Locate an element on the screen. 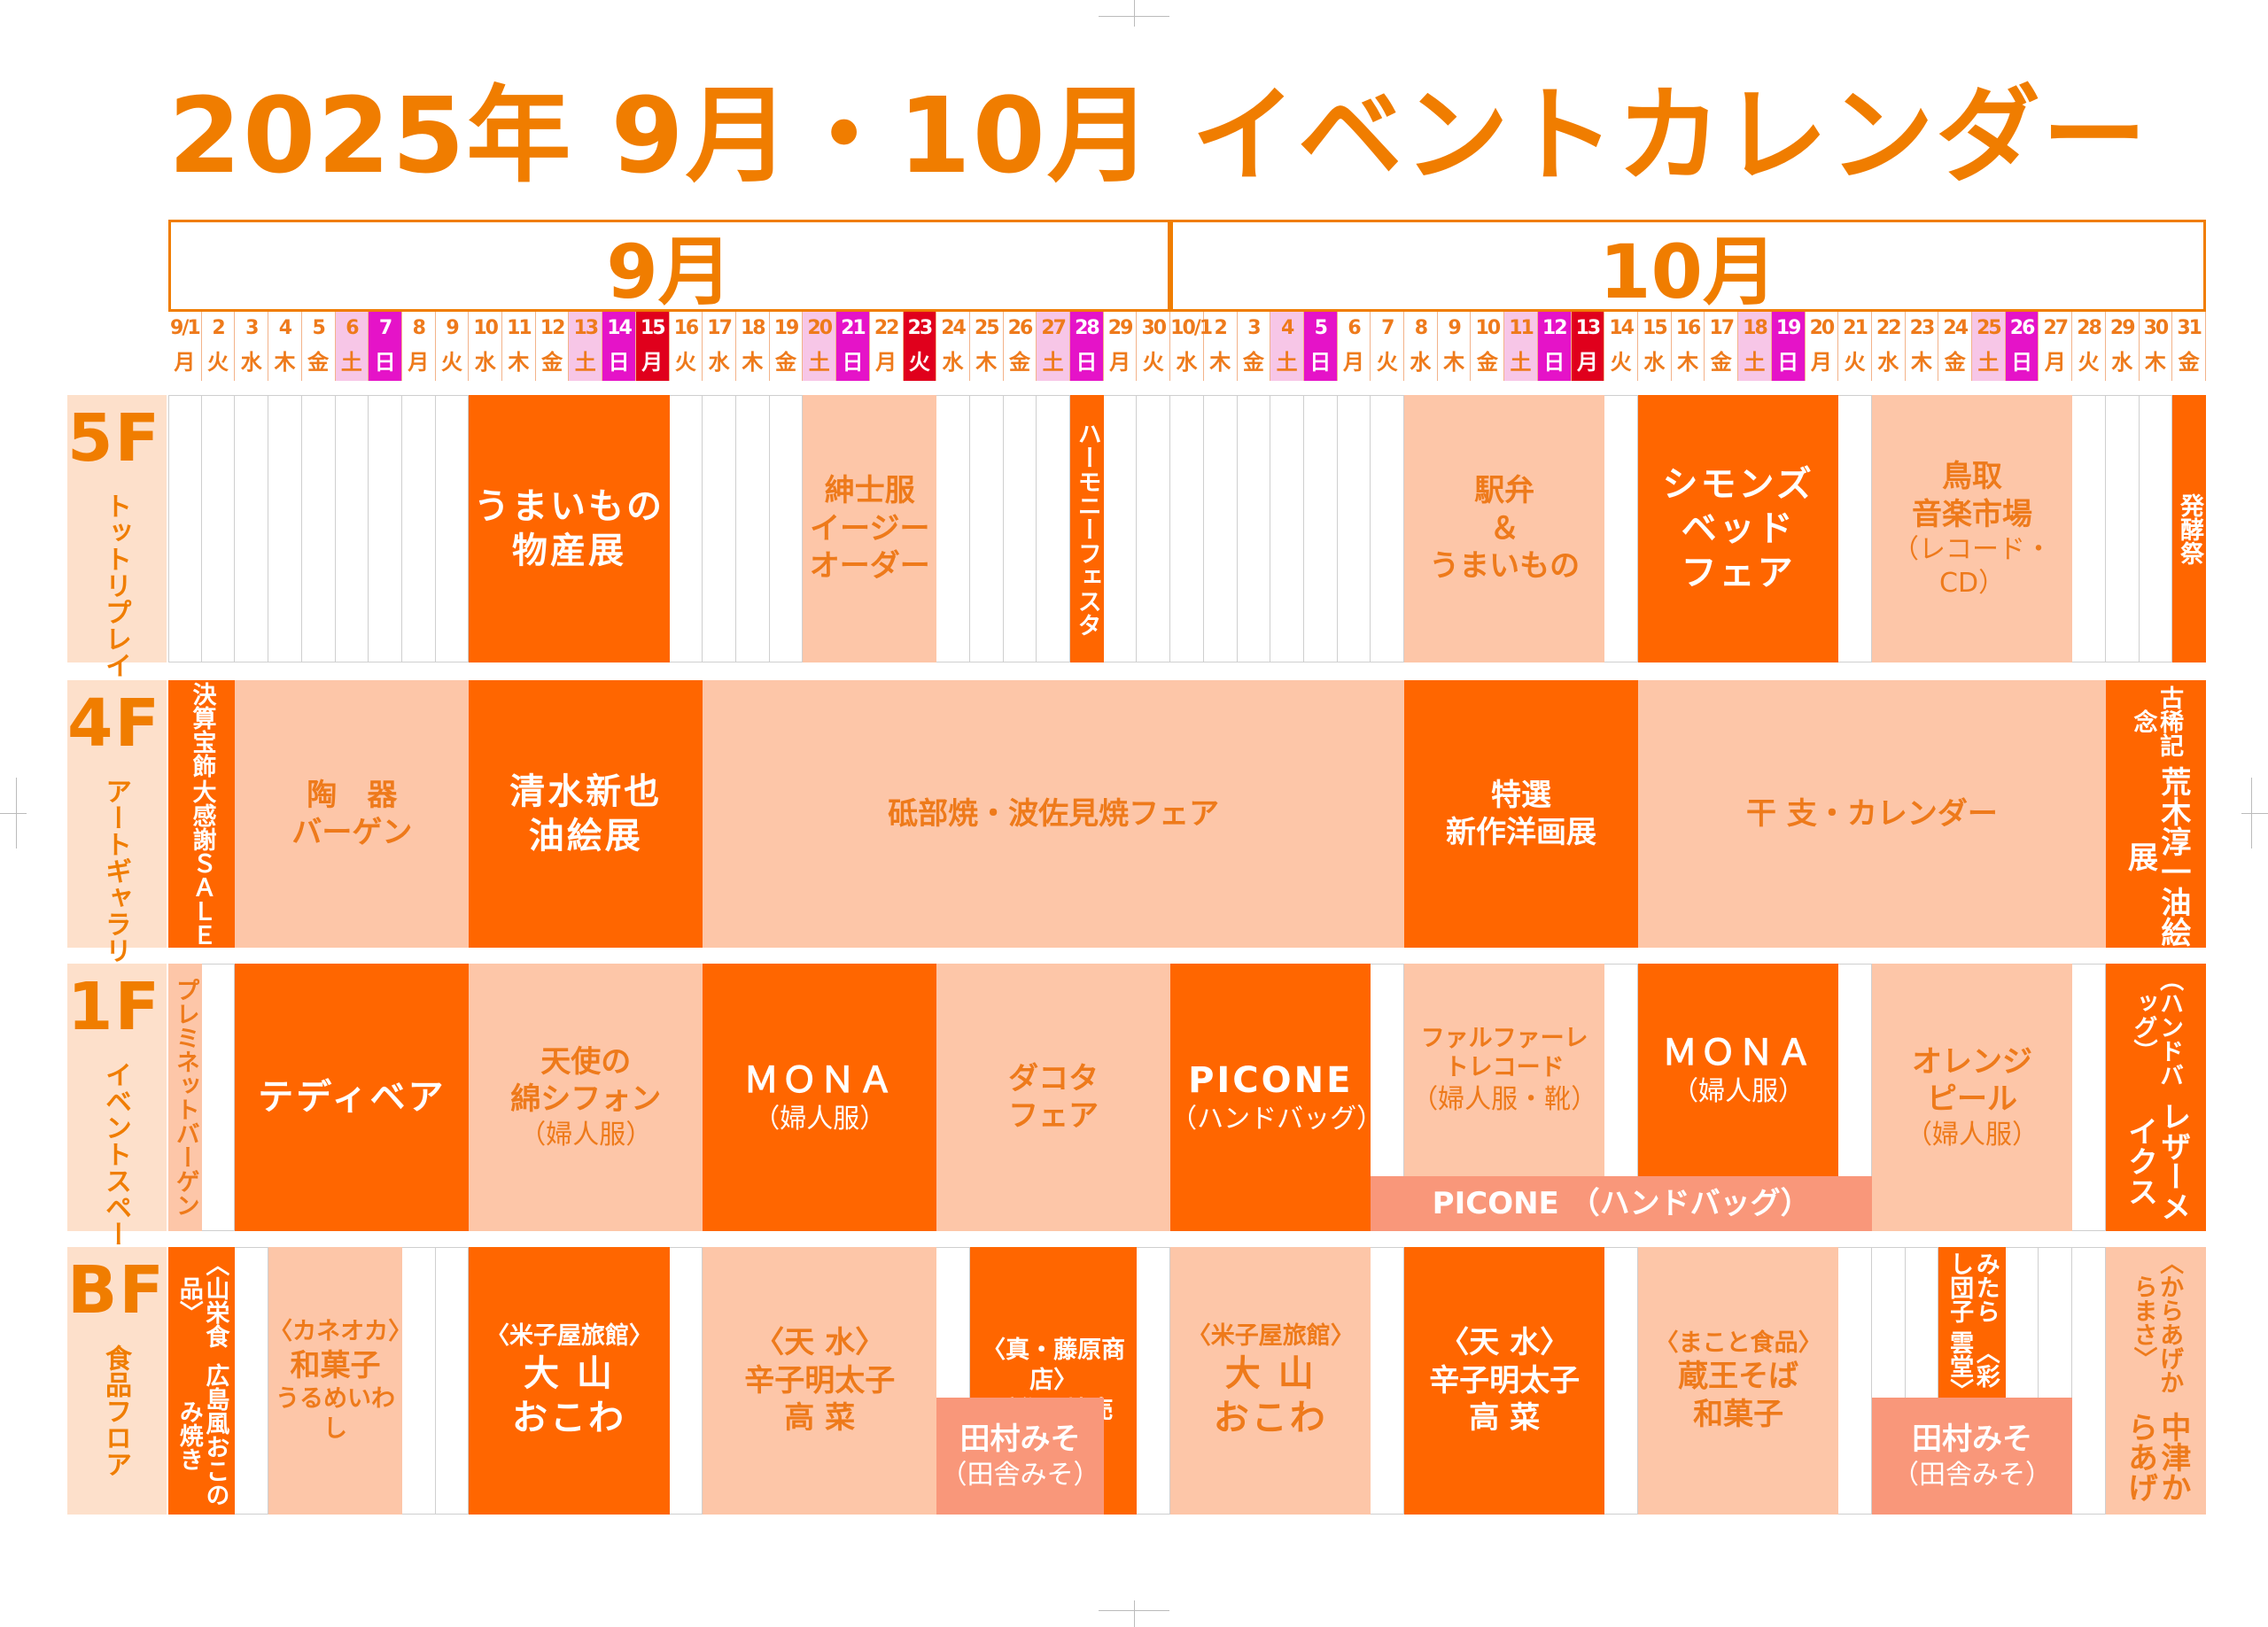 The width and height of the screenshot is (2268, 1627). event-text: 駅弁＆うまいもの is located at coordinates (1504, 528).